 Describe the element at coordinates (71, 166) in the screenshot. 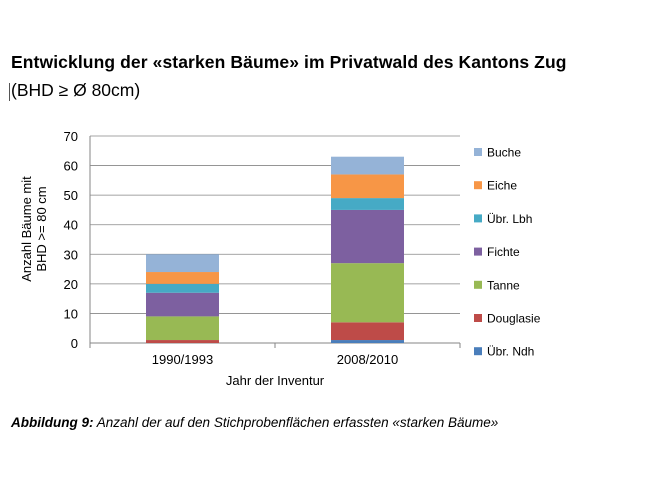

I see `y-tick-label: 60` at that location.